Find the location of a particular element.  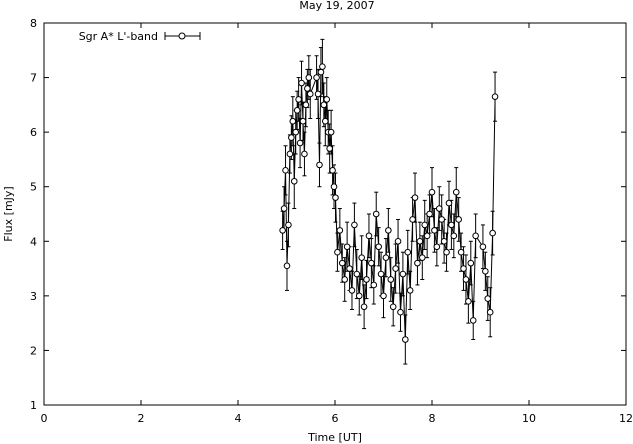

y-tick-label: 4 is located at coordinates (33, 241).